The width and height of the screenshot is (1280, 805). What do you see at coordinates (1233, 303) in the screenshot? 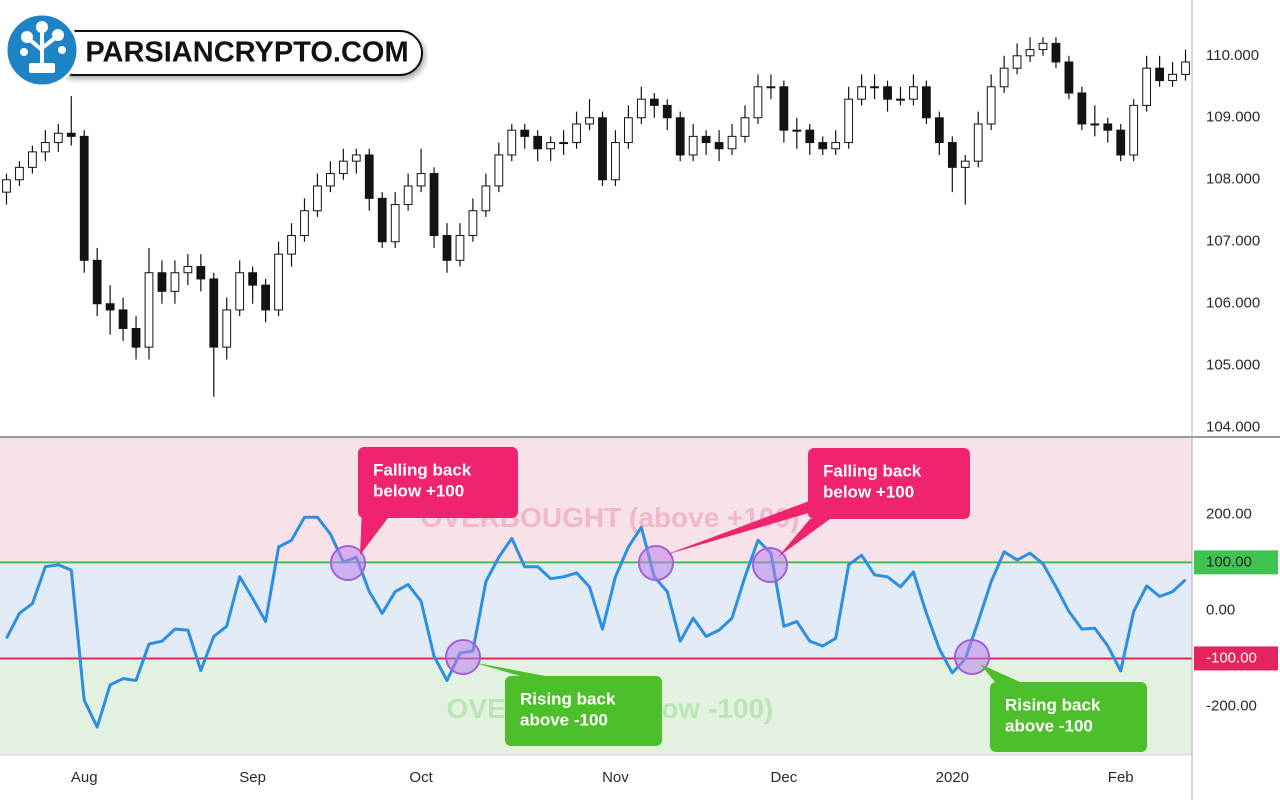
I see `y-tick-label: 106.000` at bounding box center [1233, 303].